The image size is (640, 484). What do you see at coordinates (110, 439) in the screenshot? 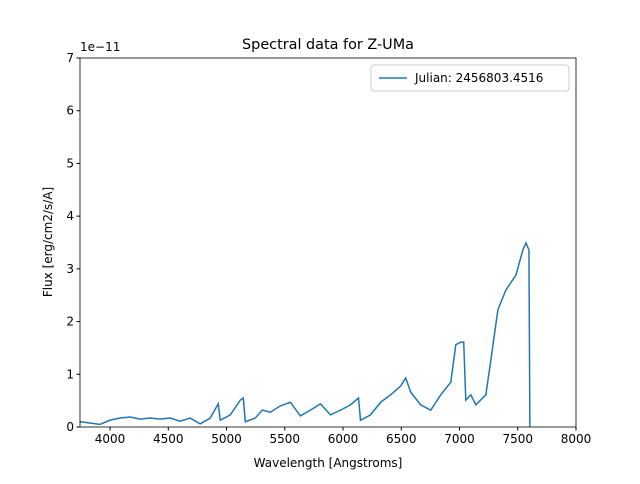
I see `x-tick-label: 4000` at bounding box center [110, 439].